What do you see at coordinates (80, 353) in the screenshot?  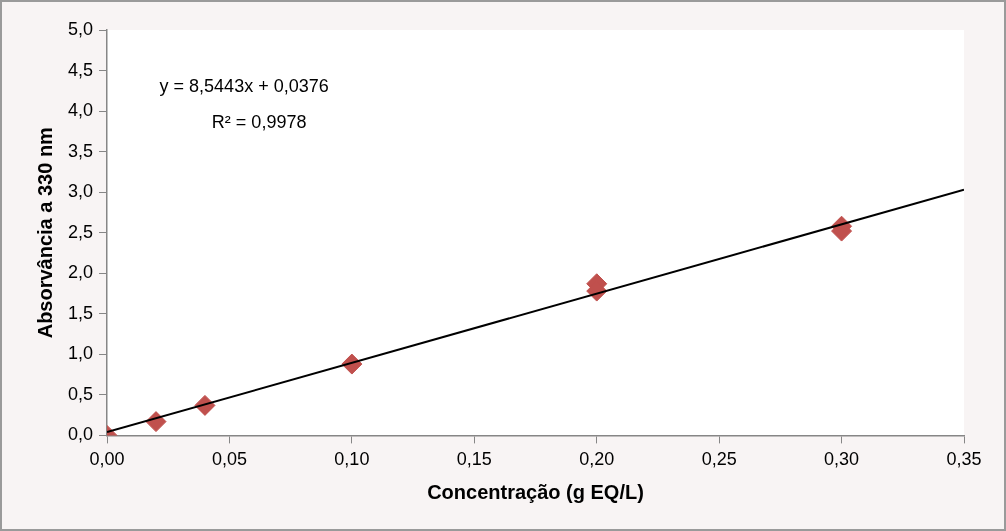 I see `y-tick-label: 1,0` at bounding box center [80, 353].